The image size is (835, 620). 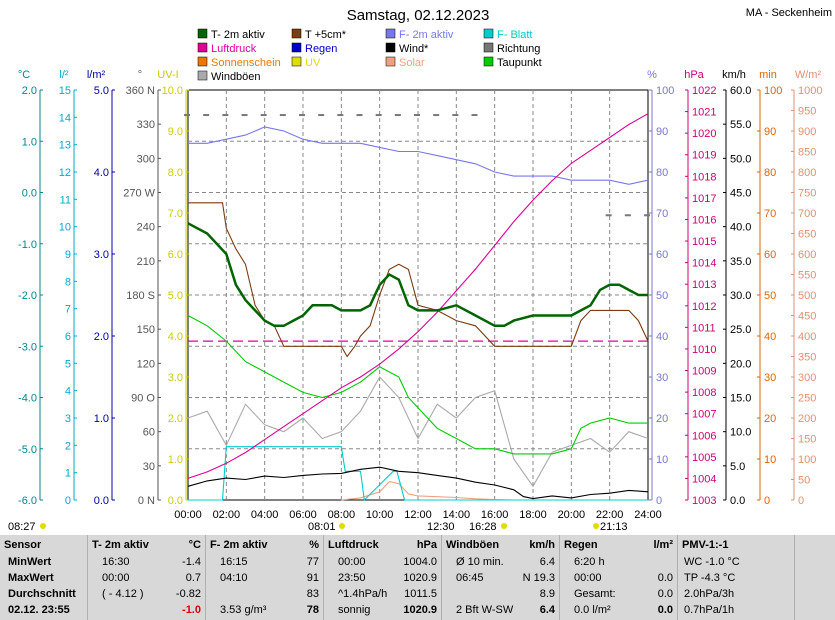 What do you see at coordinates (65, 118) in the screenshot?
I see `tick-label: 14` at bounding box center [65, 118].